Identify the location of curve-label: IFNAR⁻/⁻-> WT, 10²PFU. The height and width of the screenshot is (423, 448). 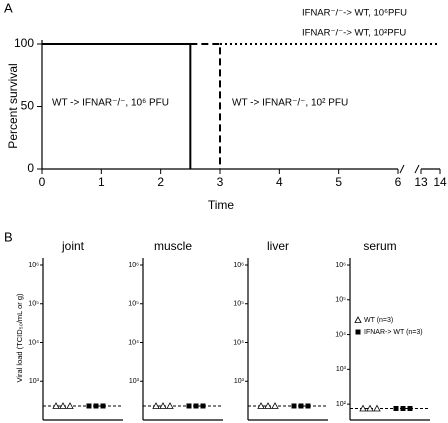
(354, 33).